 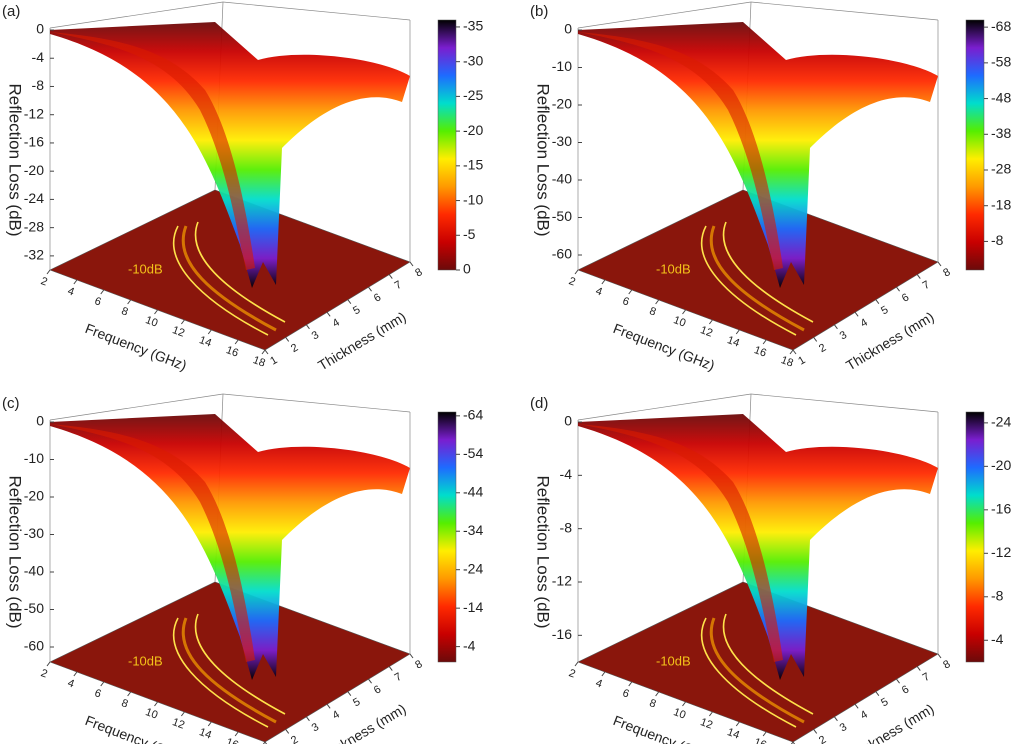 What do you see at coordinates (473, 130) in the screenshot?
I see `colorbar-tick-label: -20` at bounding box center [473, 130].